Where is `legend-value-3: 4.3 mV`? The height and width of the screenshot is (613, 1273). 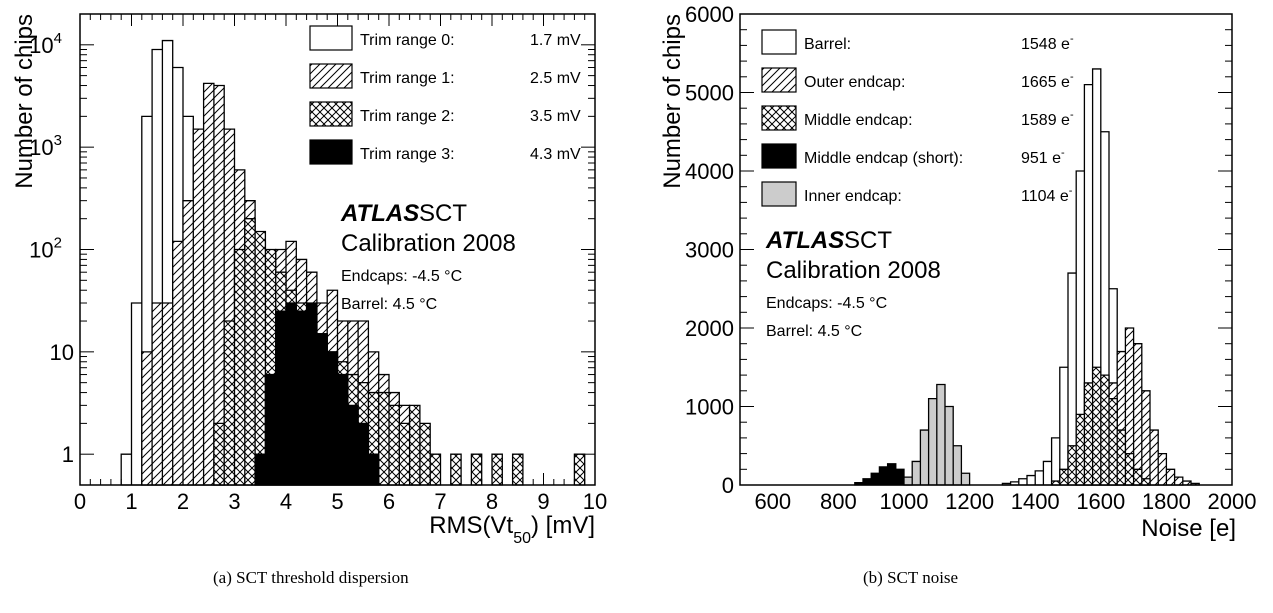 legend-value-3: 4.3 mV is located at coordinates (555, 154).